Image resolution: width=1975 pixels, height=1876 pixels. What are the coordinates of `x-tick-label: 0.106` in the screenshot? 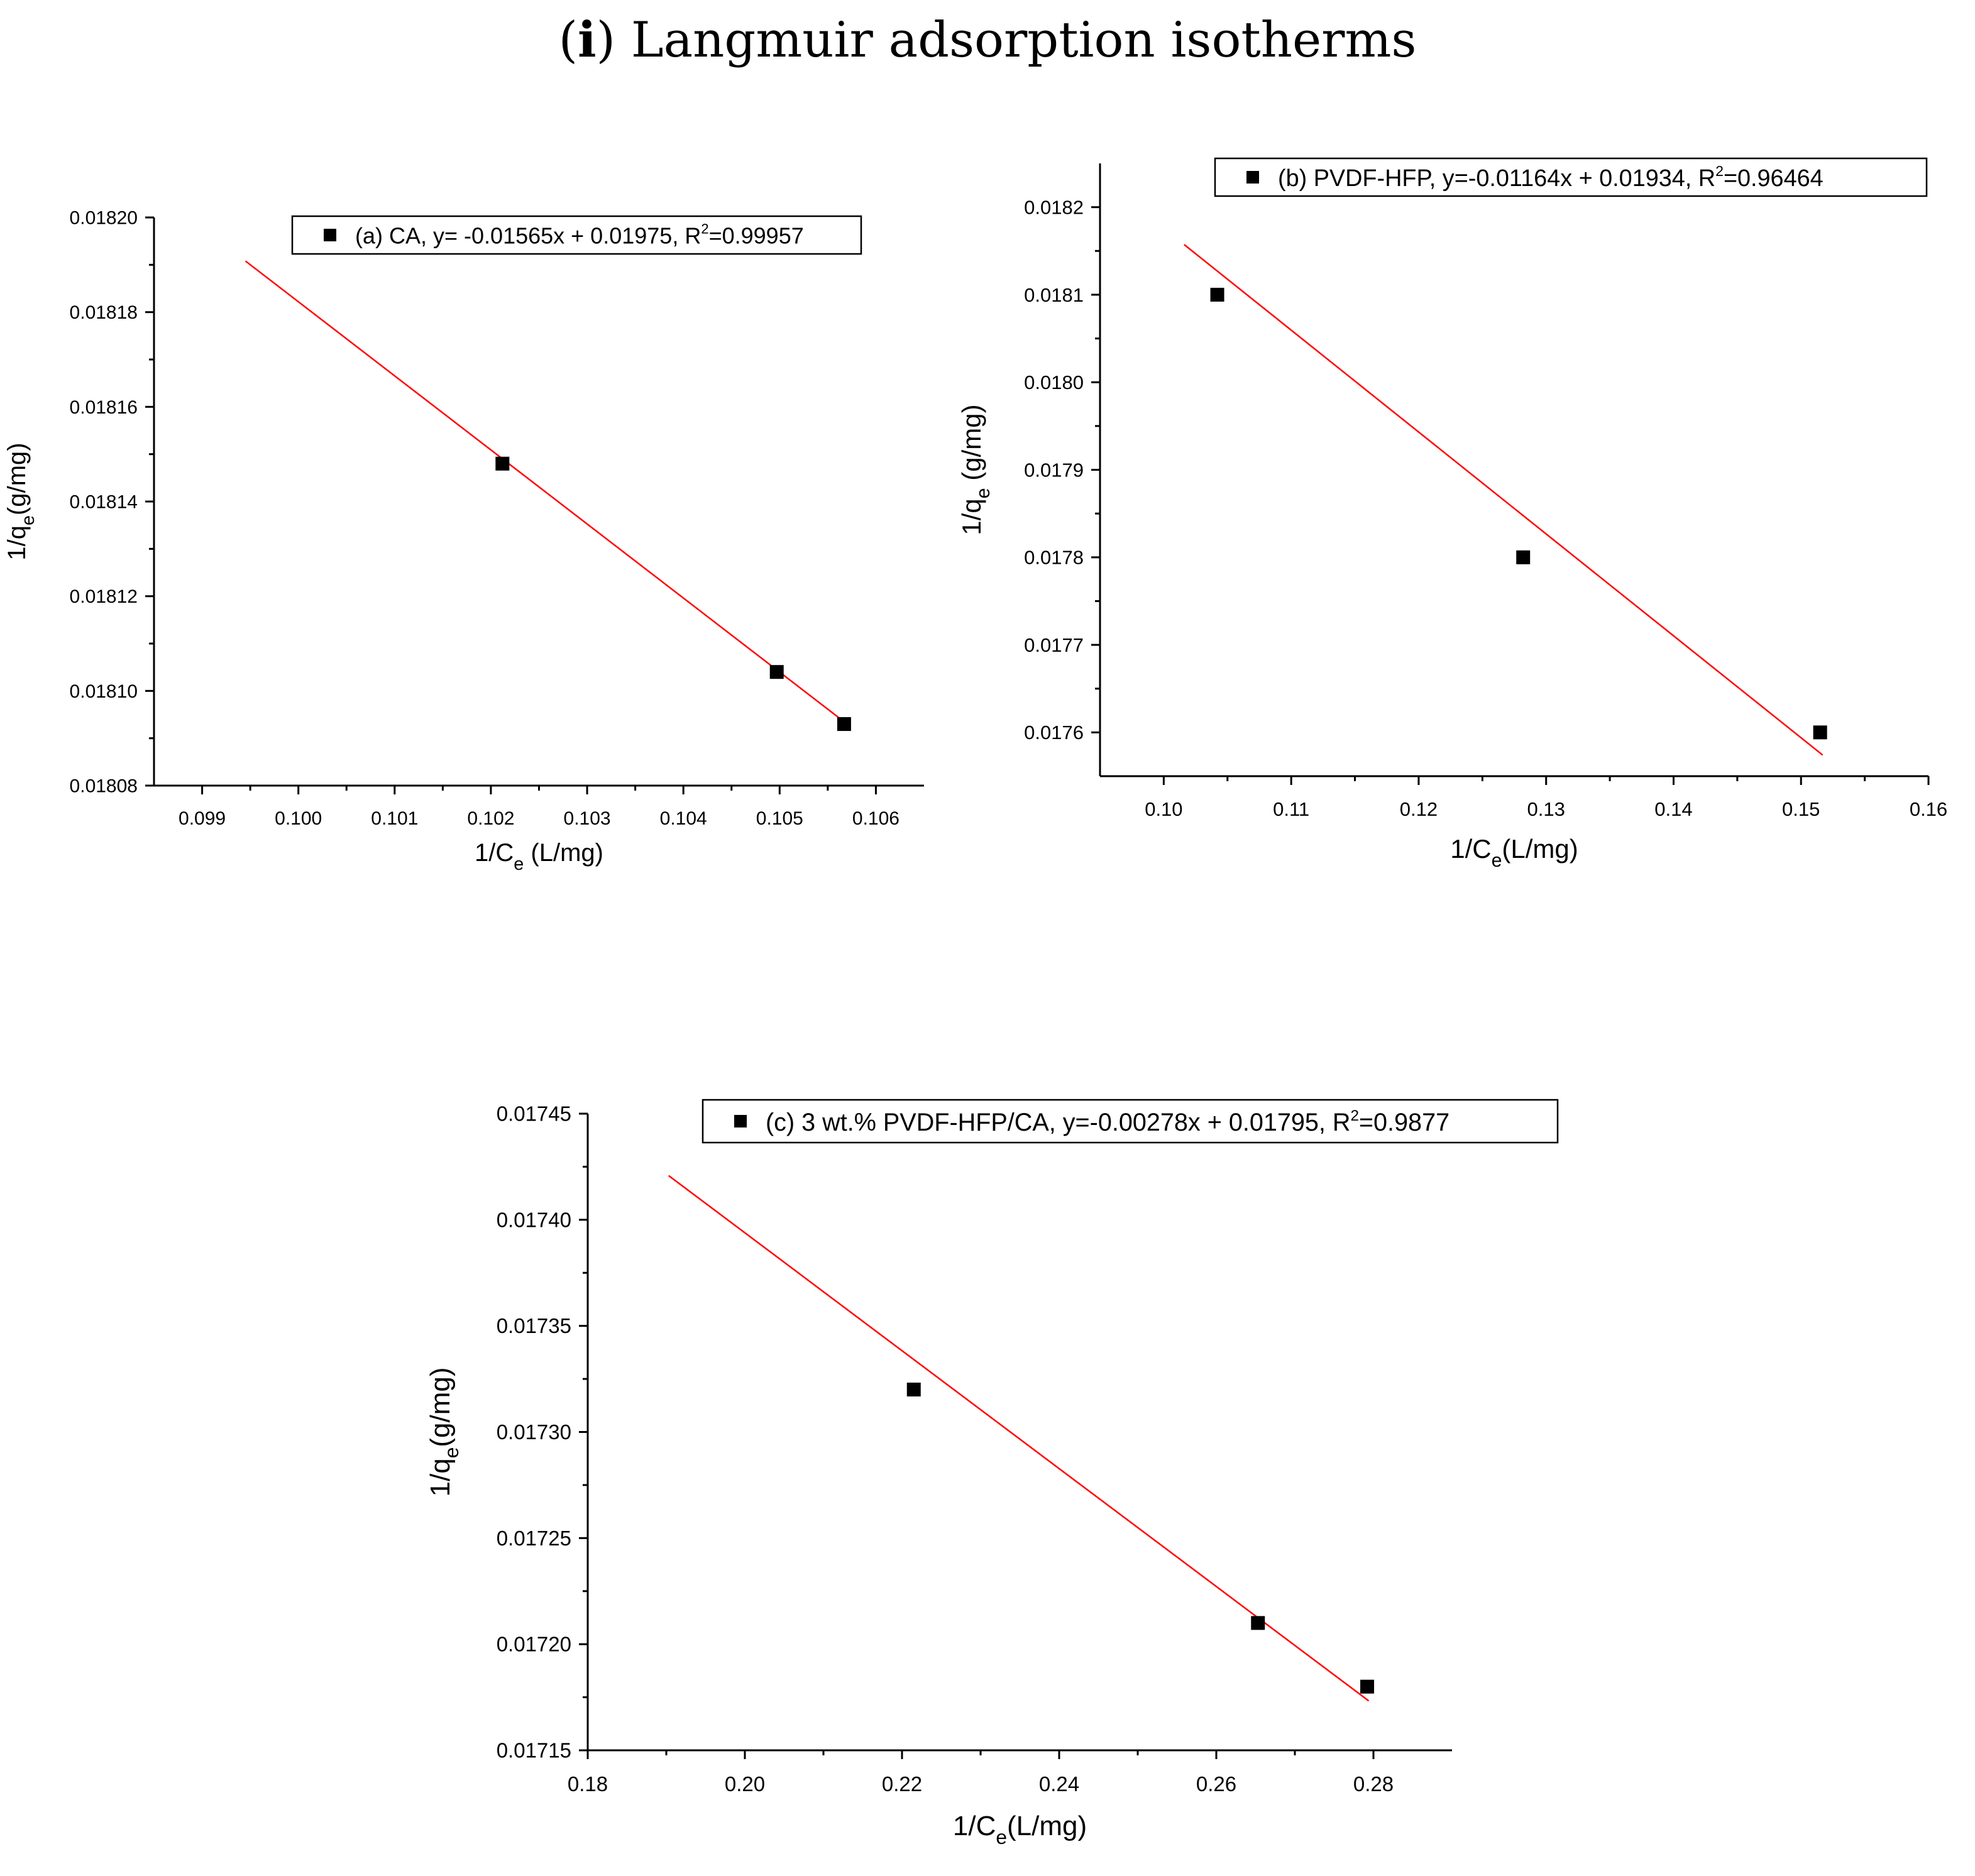 It's located at (876, 818).